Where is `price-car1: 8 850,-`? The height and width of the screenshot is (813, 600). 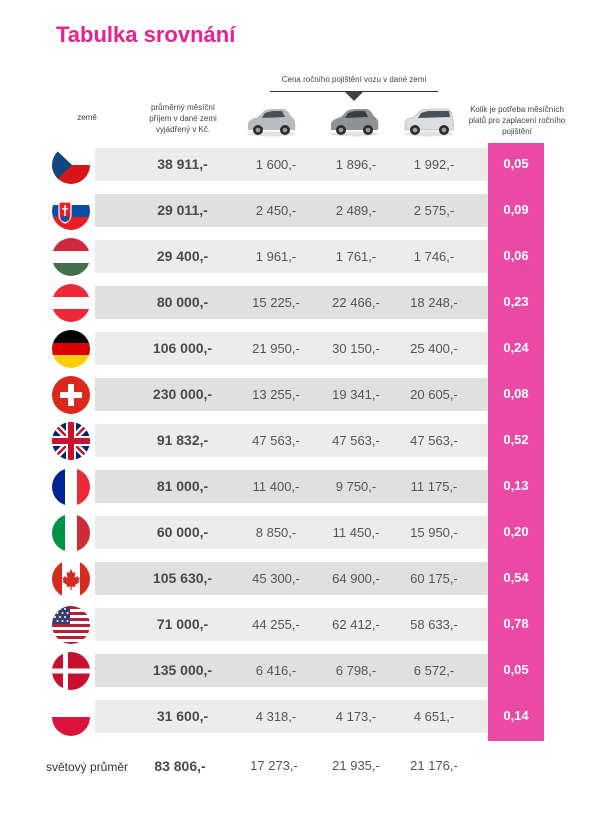
price-car1: 8 850,- is located at coordinates (276, 532).